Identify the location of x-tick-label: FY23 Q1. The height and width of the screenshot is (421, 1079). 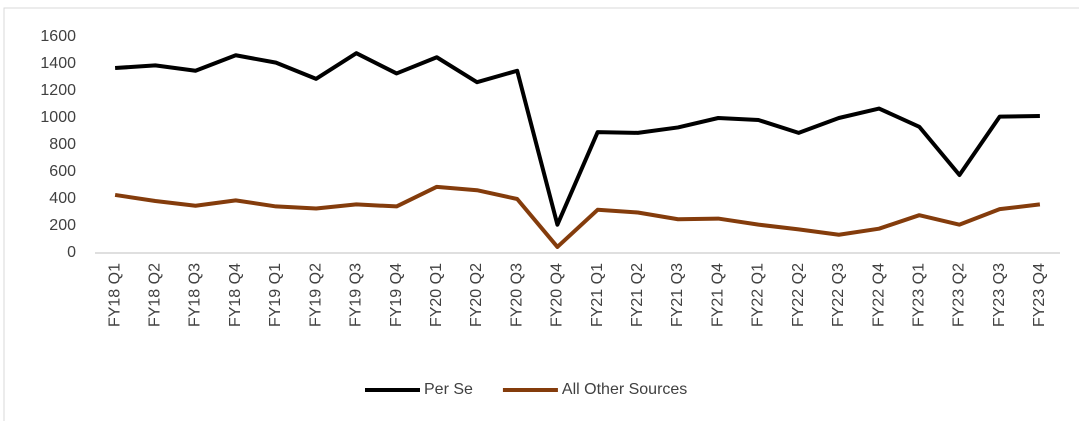
(918, 295).